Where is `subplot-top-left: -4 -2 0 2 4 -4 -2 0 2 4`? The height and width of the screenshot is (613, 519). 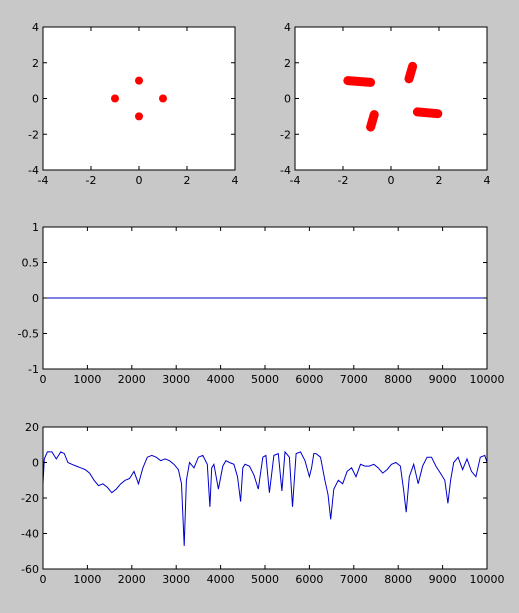
subplot-top-left: -4 -2 0 2 4 -4 -2 0 2 4 is located at coordinates (133, 104).